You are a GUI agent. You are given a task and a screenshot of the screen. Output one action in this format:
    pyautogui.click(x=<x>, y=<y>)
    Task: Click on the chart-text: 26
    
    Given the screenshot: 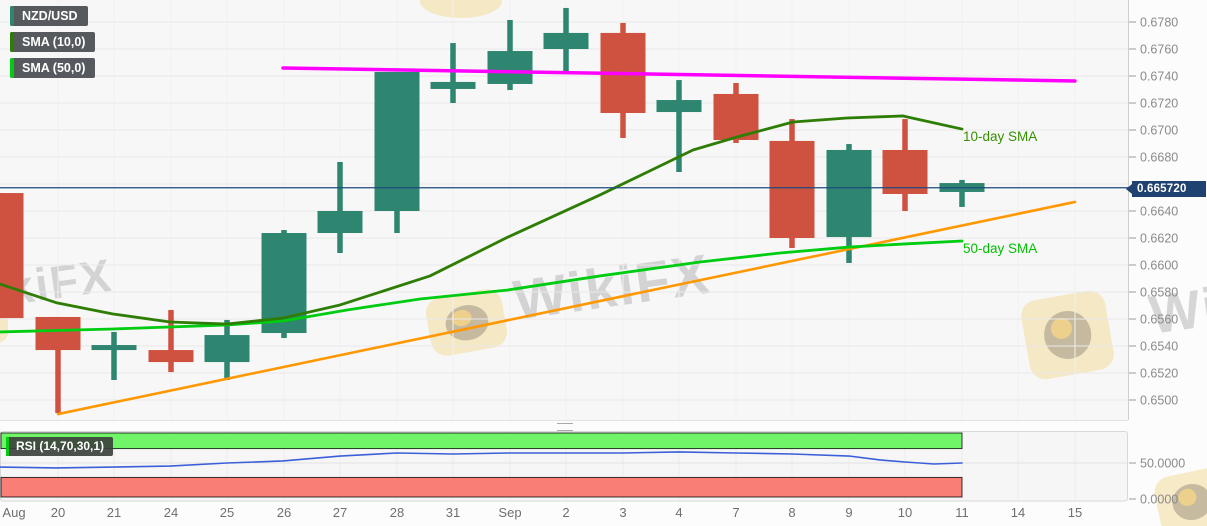 What is the action you would take?
    pyautogui.click(x=284, y=512)
    